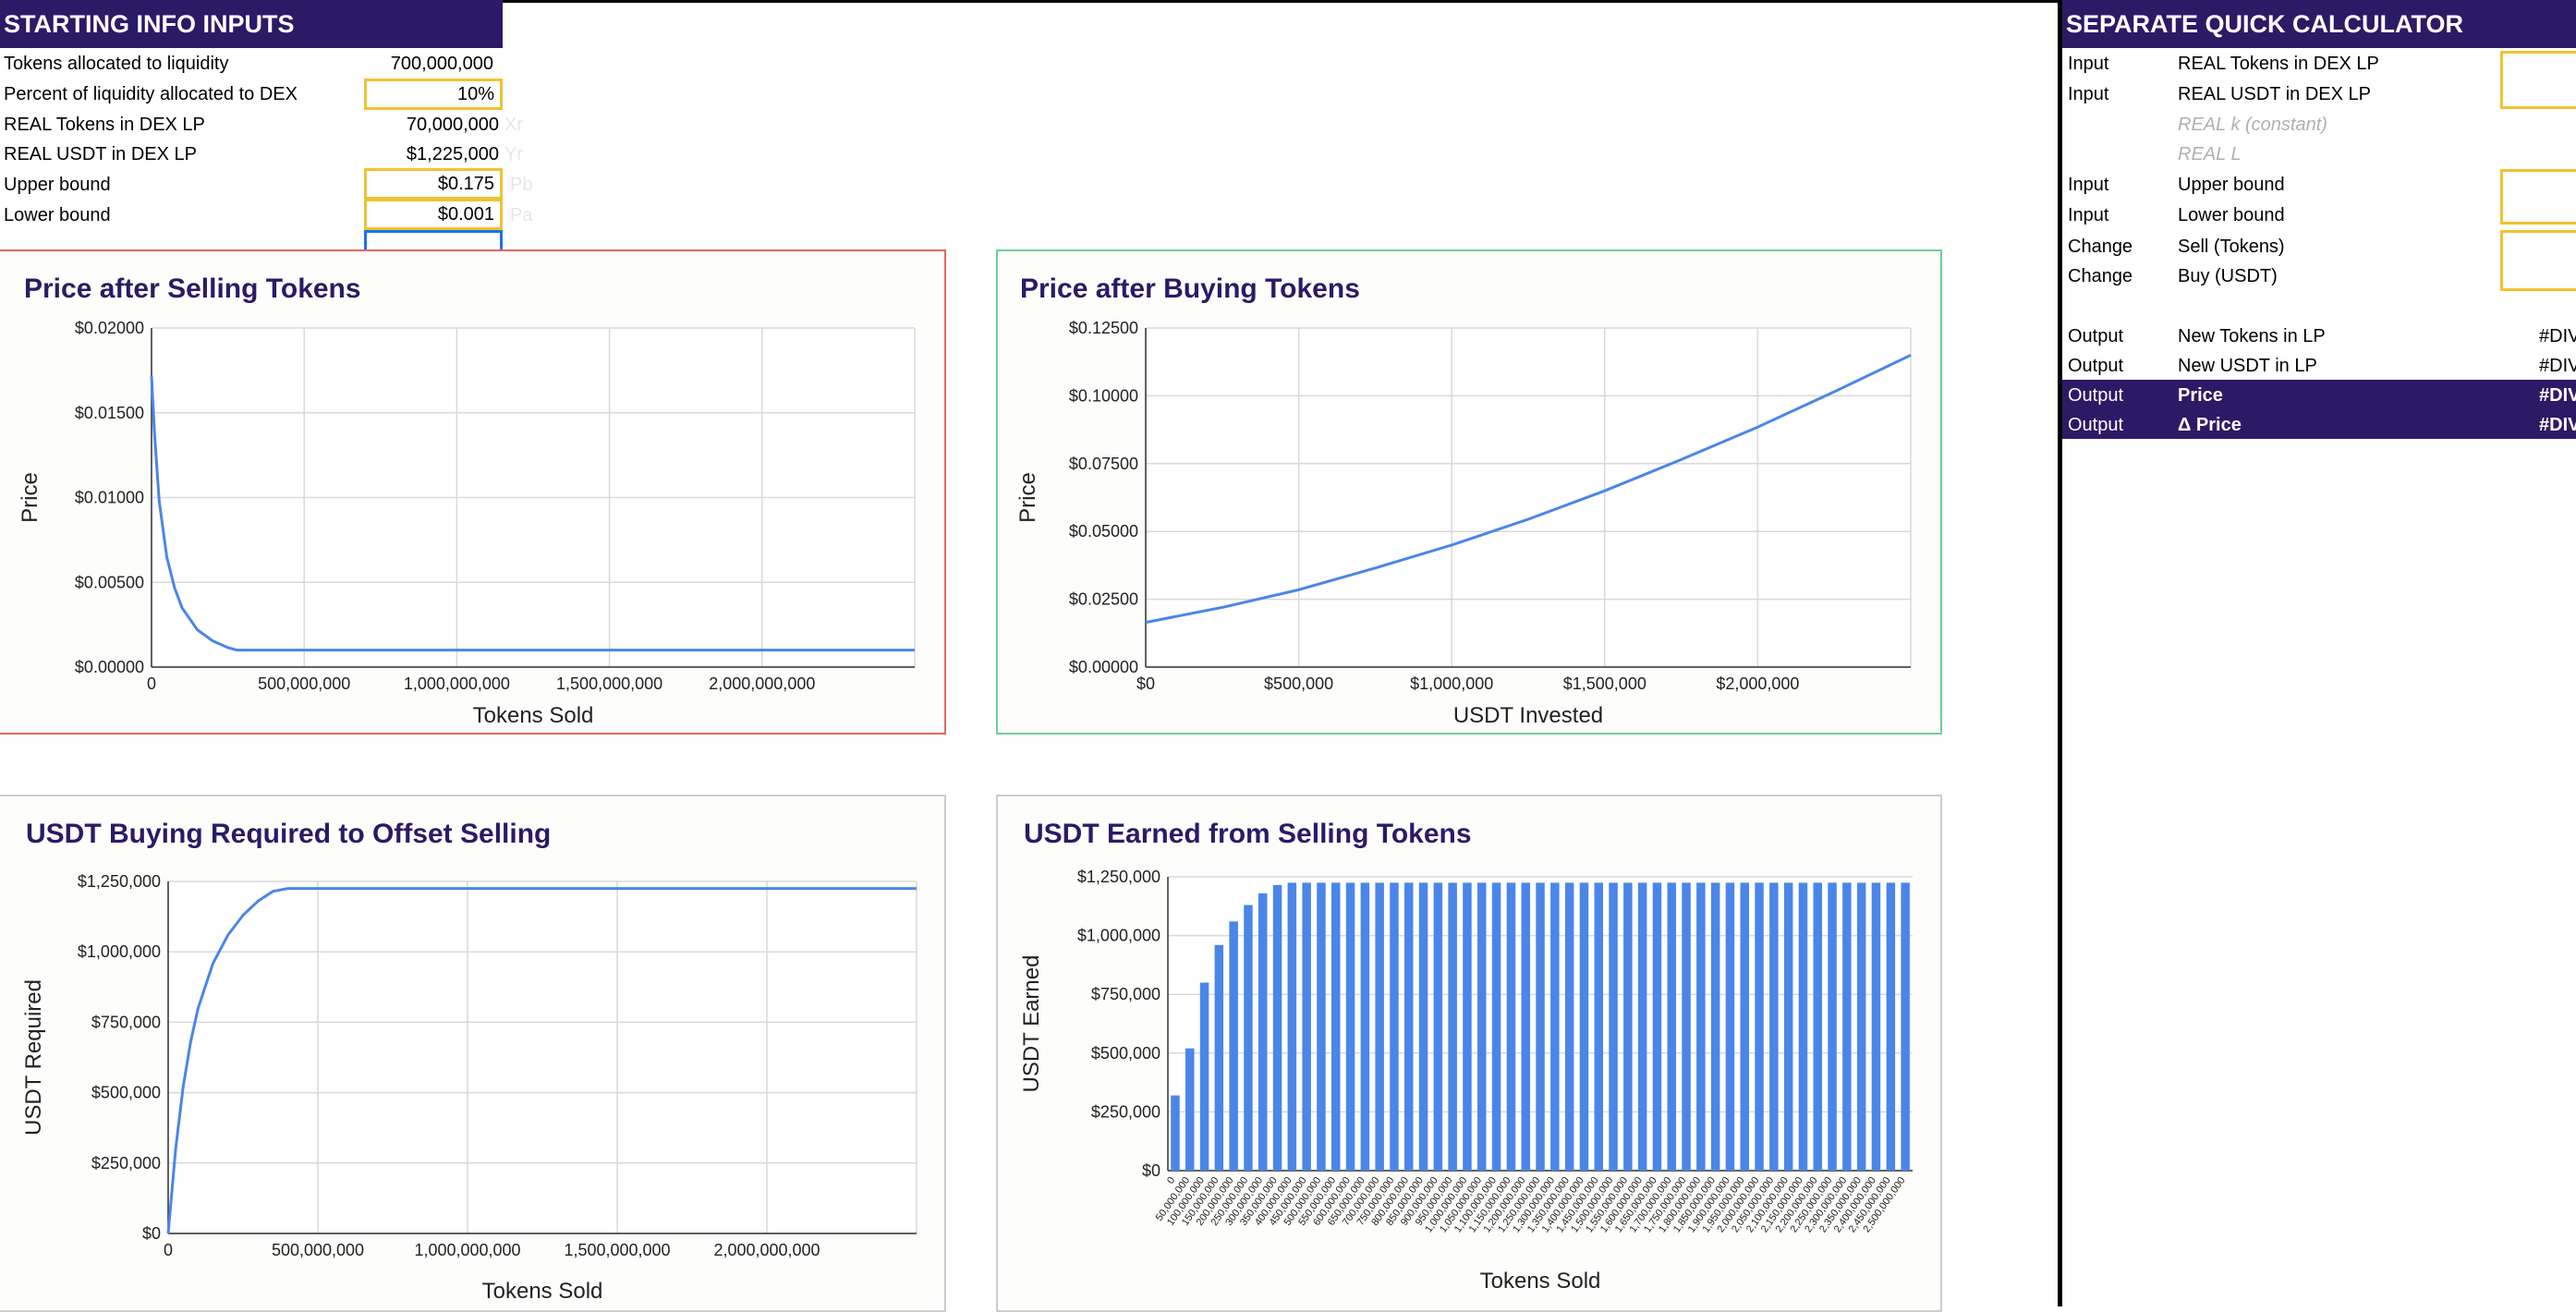 The height and width of the screenshot is (1312, 2576). Describe the element at coordinates (2231, 247) in the screenshot. I see `calc-label-sell: Sell (Tokens)` at that location.